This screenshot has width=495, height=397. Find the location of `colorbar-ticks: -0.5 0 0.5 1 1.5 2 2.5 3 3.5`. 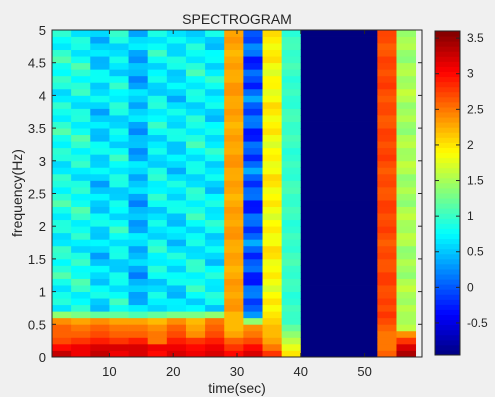

colorbar-ticks: -0.5 0 0.5 1 1.5 2 2.5 3 3.5 is located at coordinates (461, 180).